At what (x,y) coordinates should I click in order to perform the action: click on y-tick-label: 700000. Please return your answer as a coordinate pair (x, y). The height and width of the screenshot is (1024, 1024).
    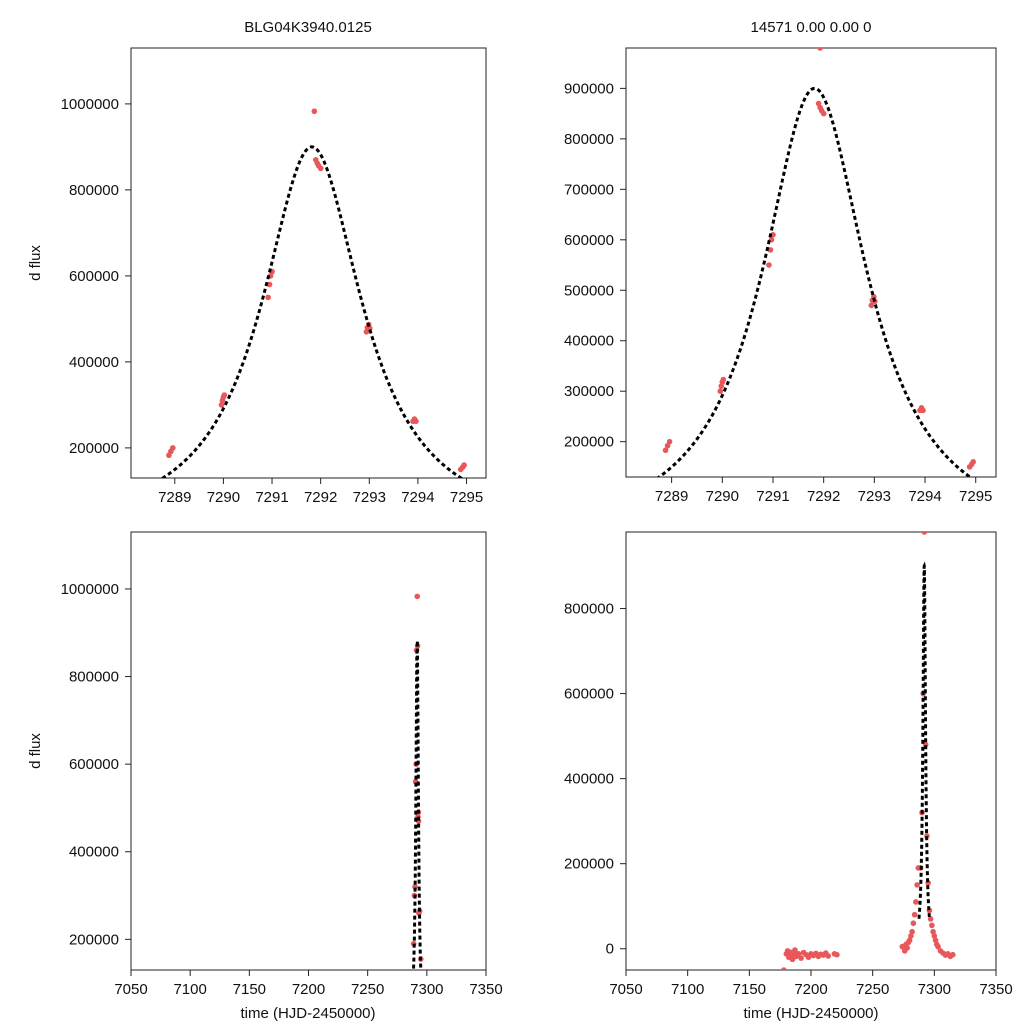
    Looking at the image, I should click on (589, 189).